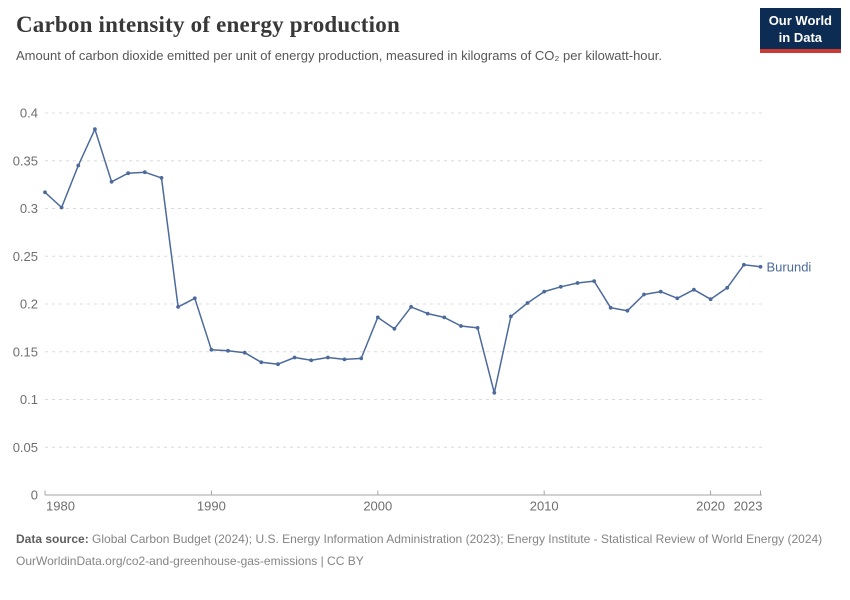 This screenshot has width=850, height=600. What do you see at coordinates (29, 113) in the screenshot?
I see `y-tick-label: 0.4` at bounding box center [29, 113].